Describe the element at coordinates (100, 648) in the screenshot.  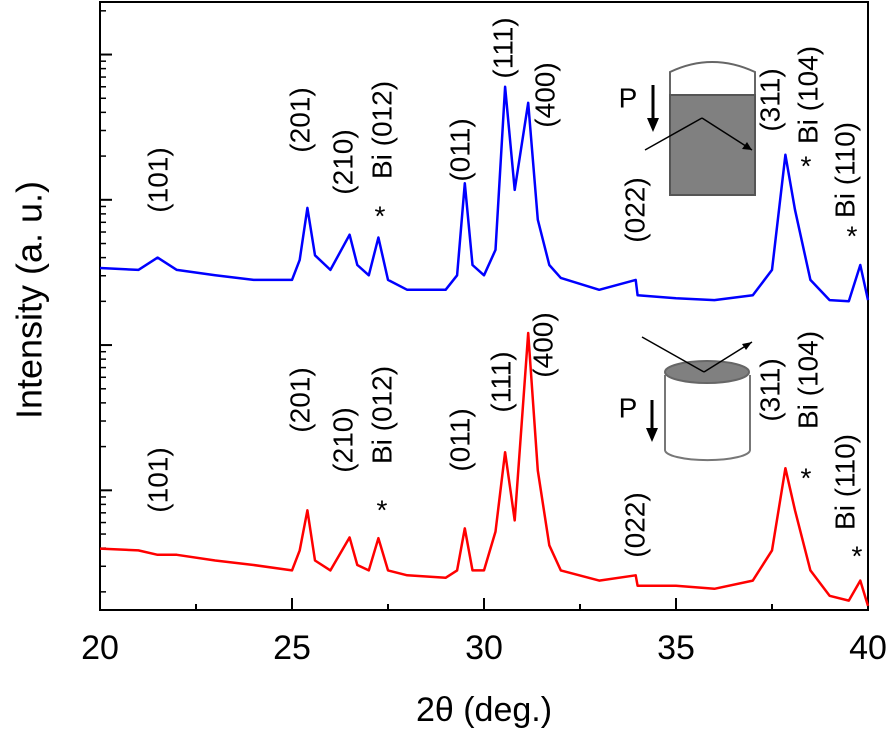
I see `x-tick-label: 20` at that location.